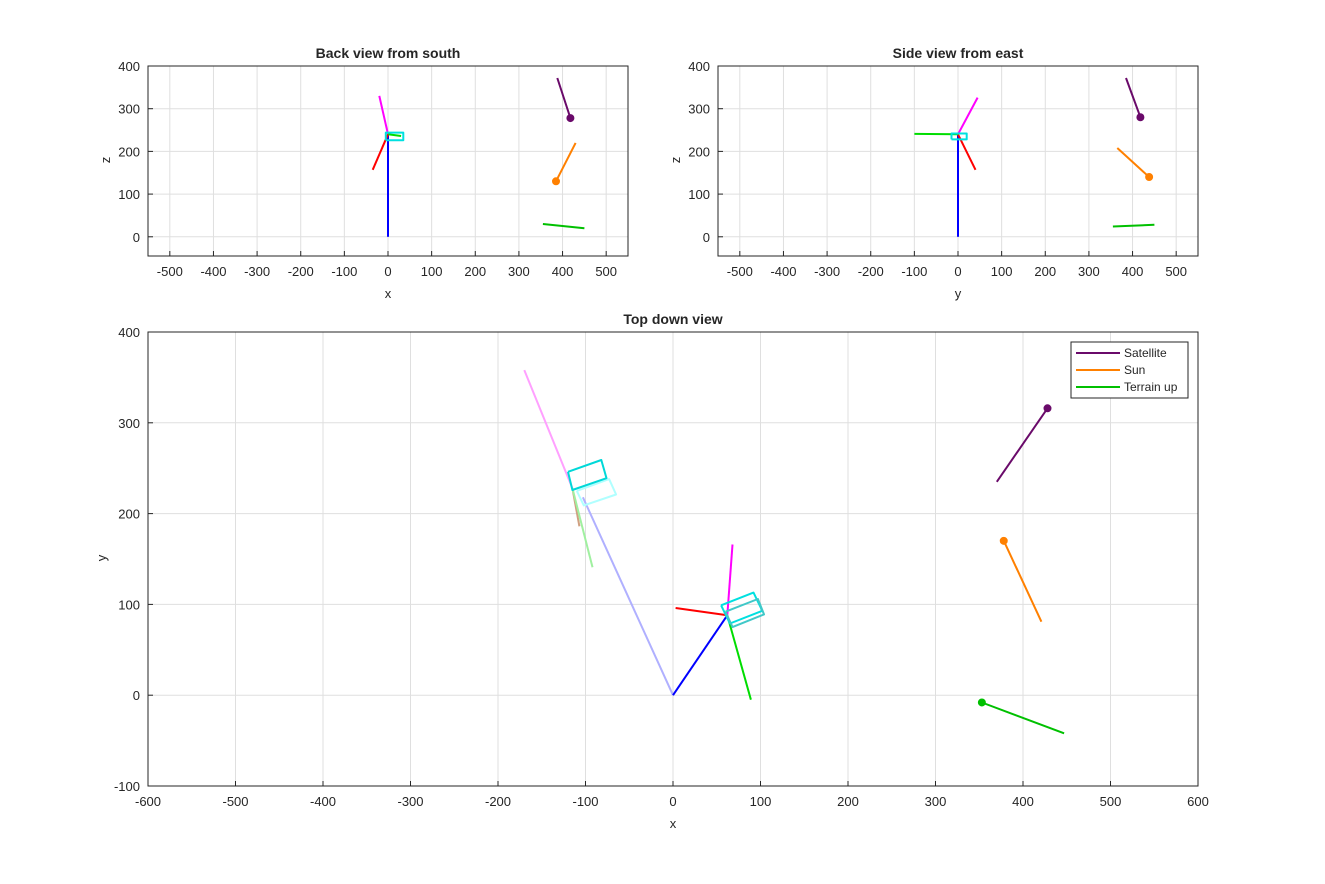 This screenshot has height=884, width=1325. I want to click on legend-label-sun: Sun, so click(1134, 370).